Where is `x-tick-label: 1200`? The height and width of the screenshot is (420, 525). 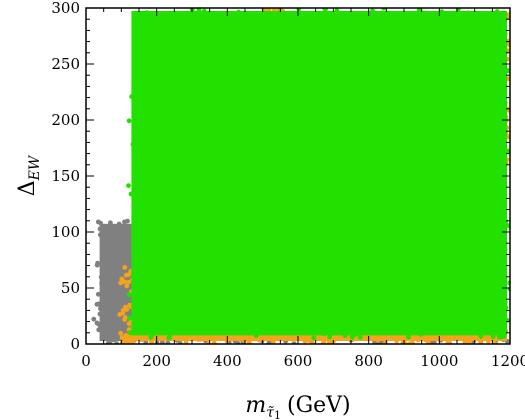
x-tick-label: 1200 is located at coordinates (508, 361).